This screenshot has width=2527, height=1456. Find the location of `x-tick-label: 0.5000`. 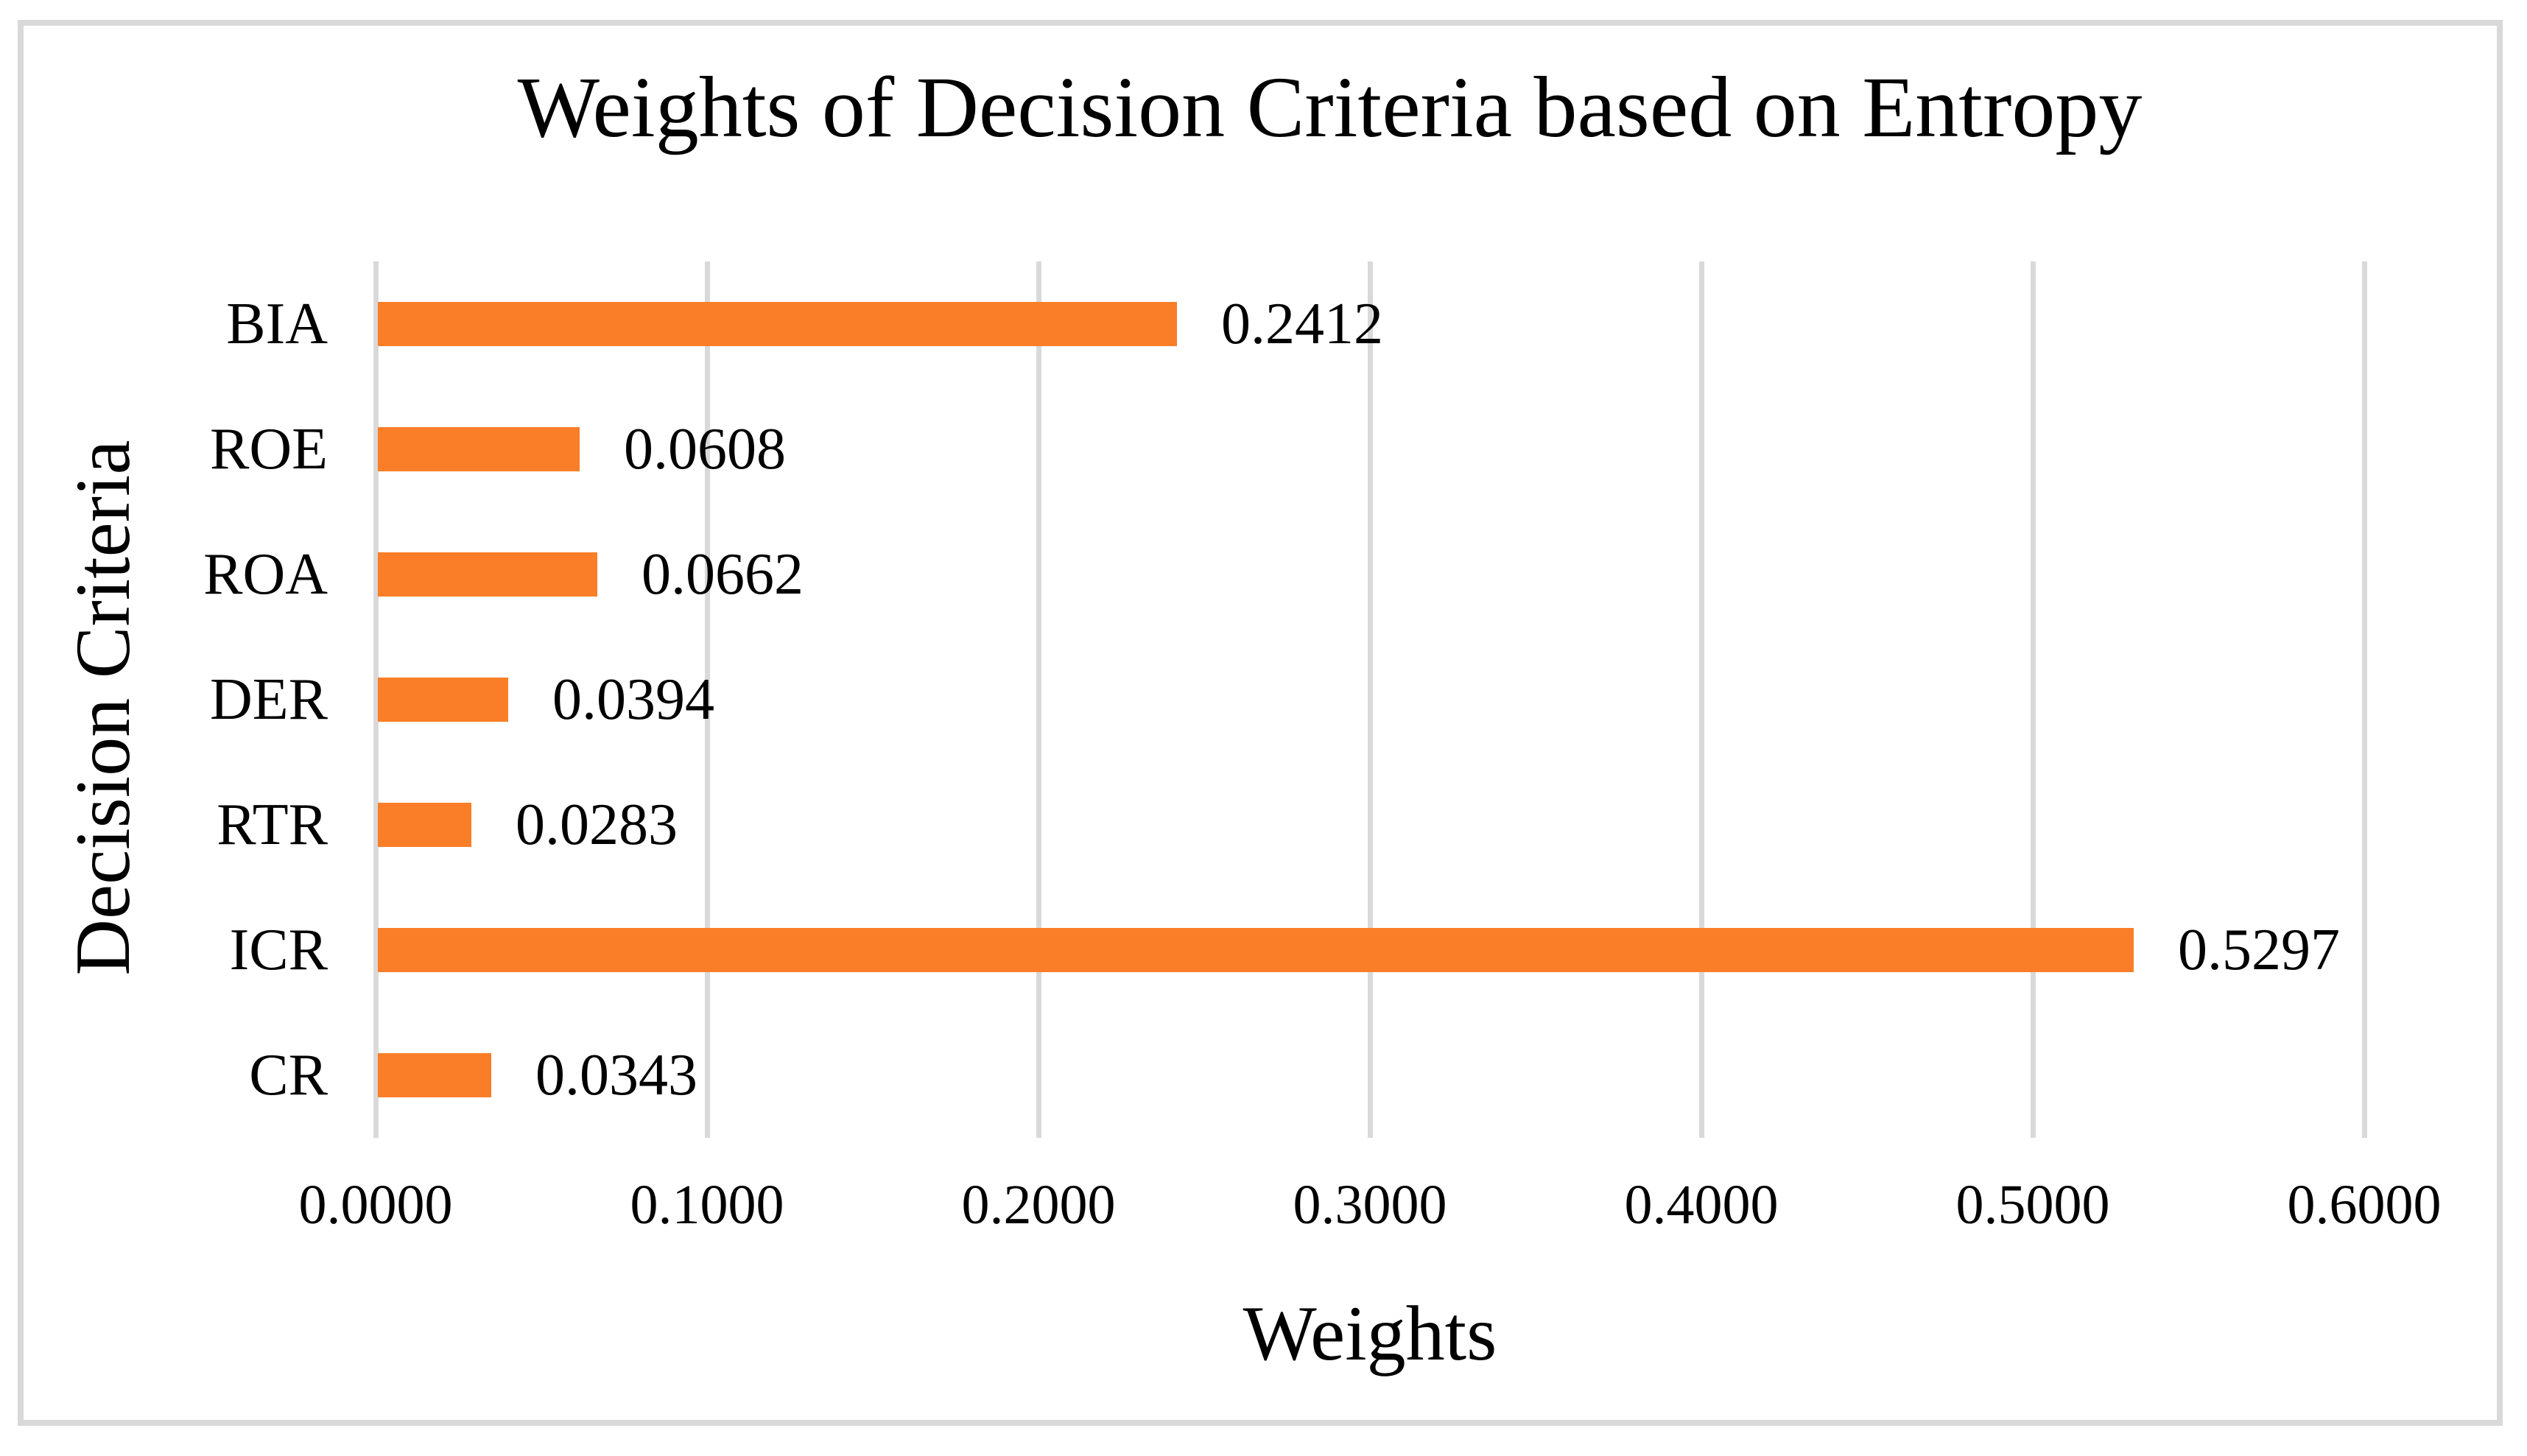

x-tick-label: 0.5000 is located at coordinates (2032, 1205).